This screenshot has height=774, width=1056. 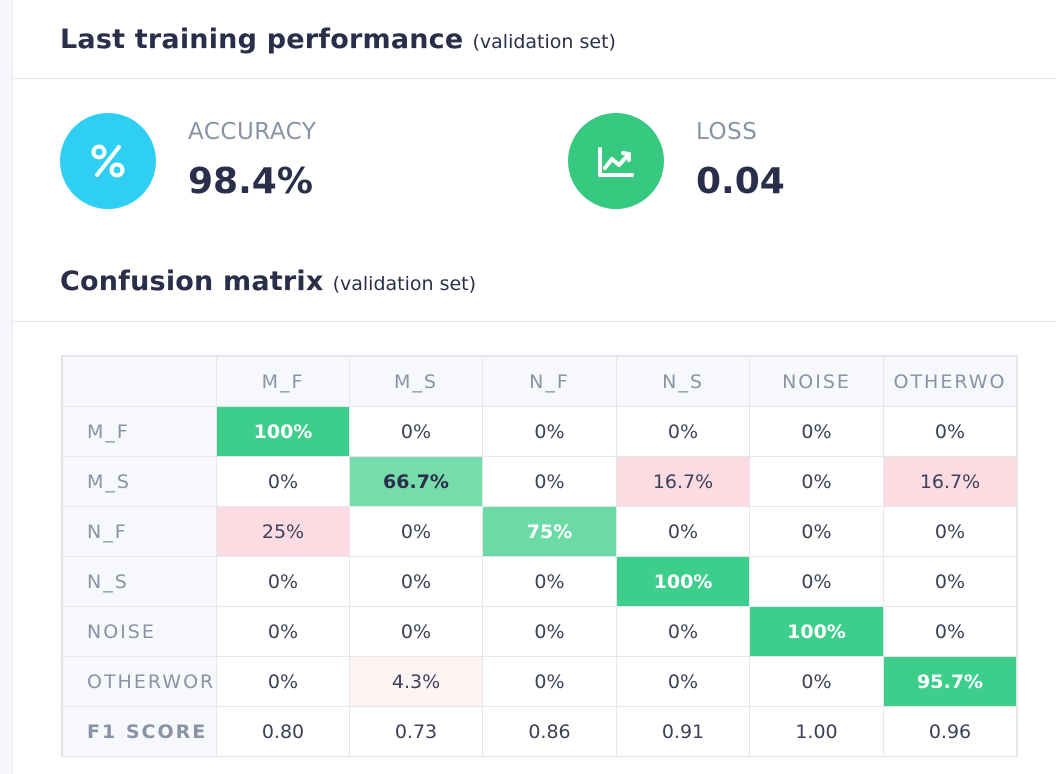 I want to click on accuracy-metric: ACCURACY 98.4%, so click(x=270, y=161).